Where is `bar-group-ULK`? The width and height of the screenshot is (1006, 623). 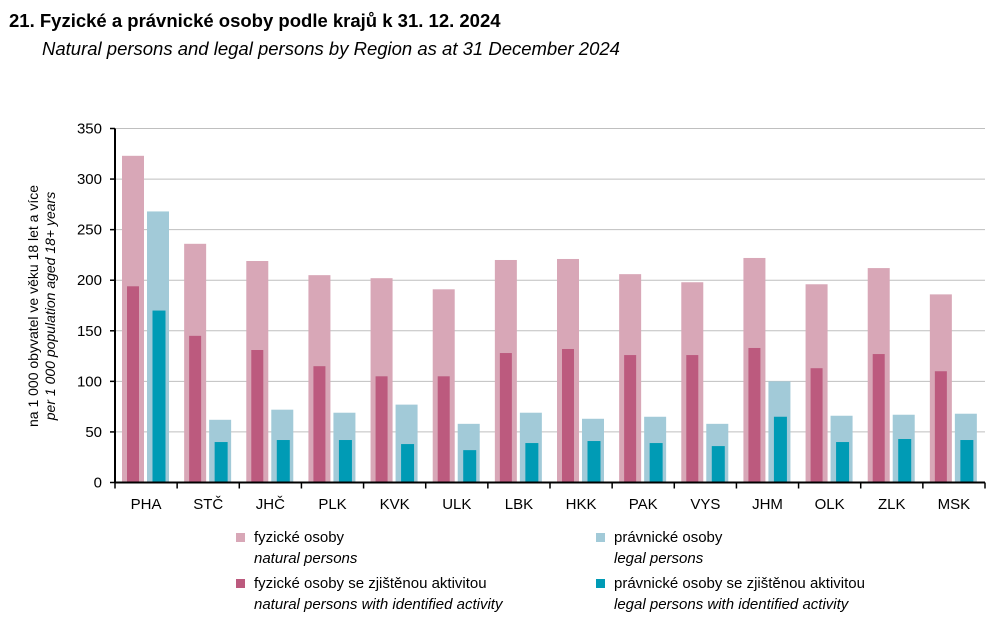 bar-group-ULK is located at coordinates (456, 386).